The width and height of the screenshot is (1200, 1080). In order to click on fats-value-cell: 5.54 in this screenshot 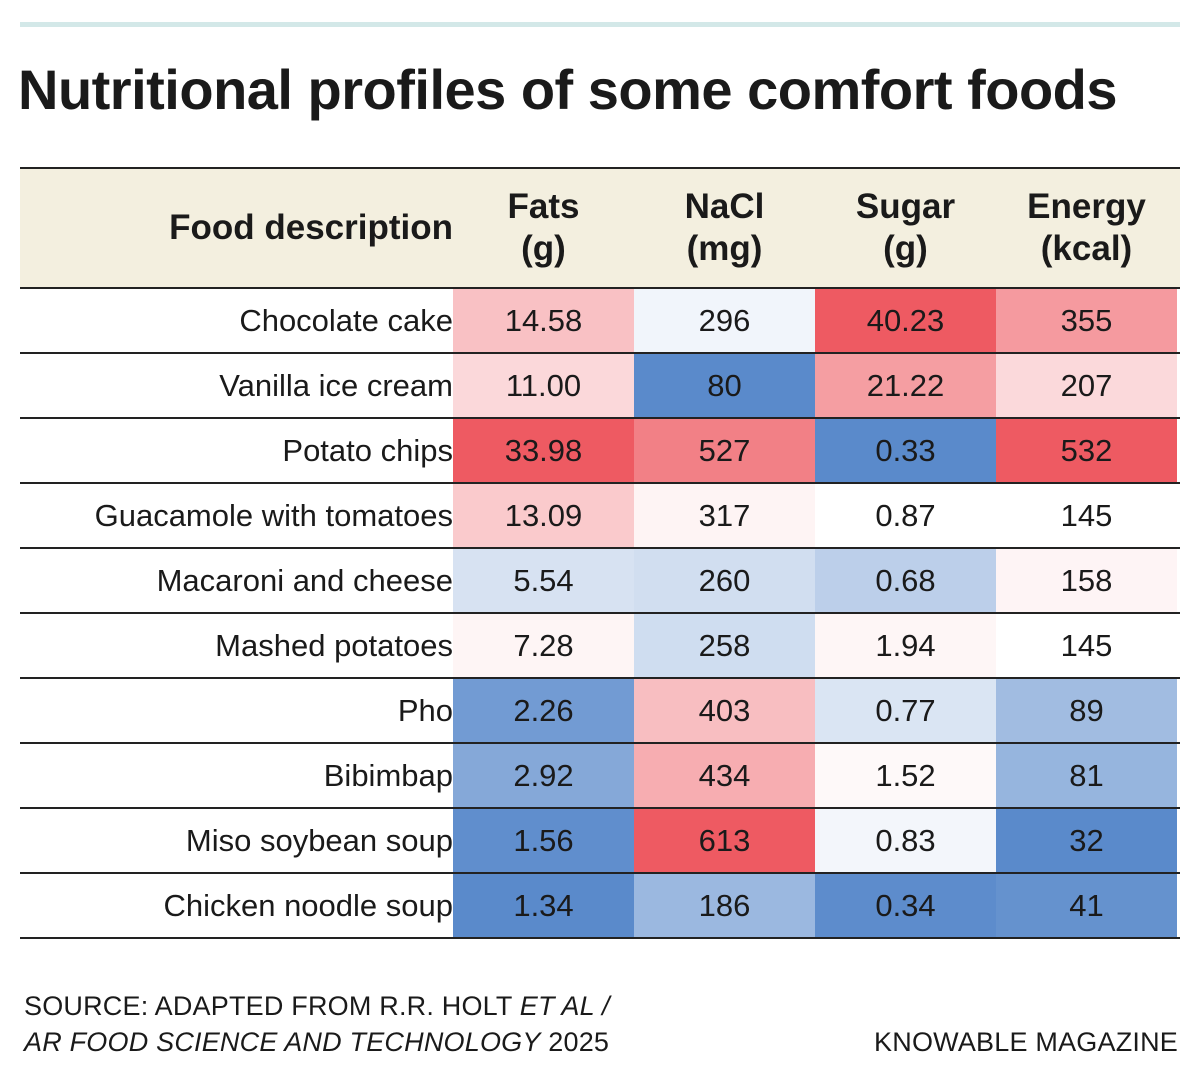, I will do `click(543, 580)`.